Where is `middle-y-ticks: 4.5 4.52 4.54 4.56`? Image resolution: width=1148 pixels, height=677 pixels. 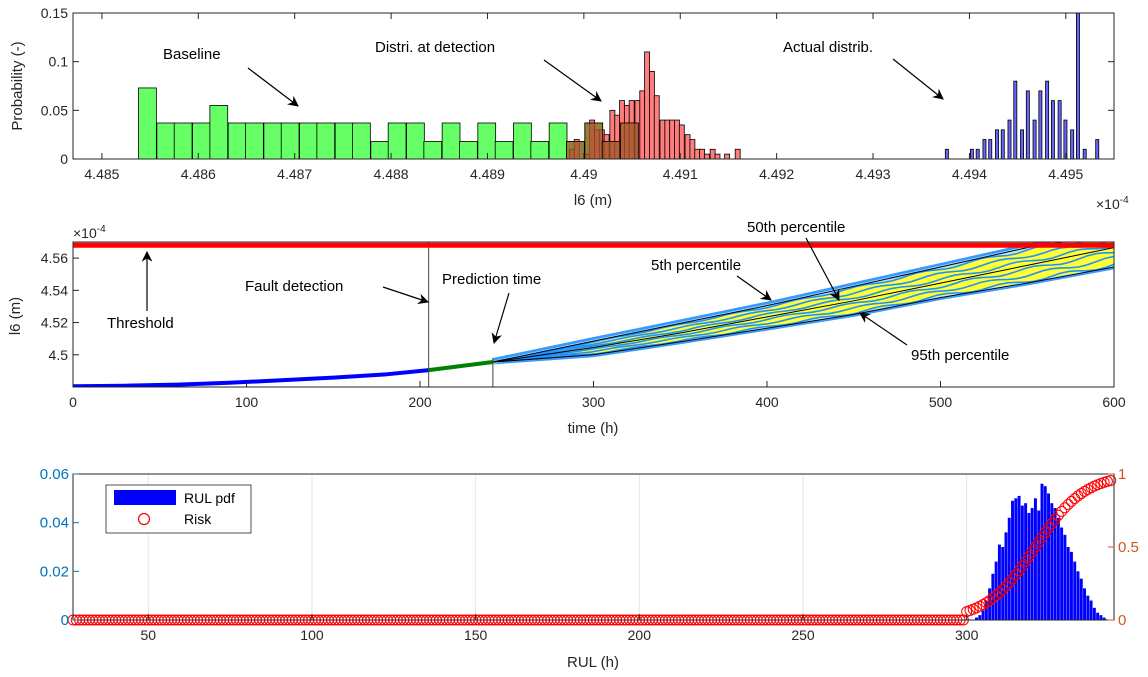 middle-y-ticks: 4.5 4.52 4.54 4.56 is located at coordinates (60, 306).